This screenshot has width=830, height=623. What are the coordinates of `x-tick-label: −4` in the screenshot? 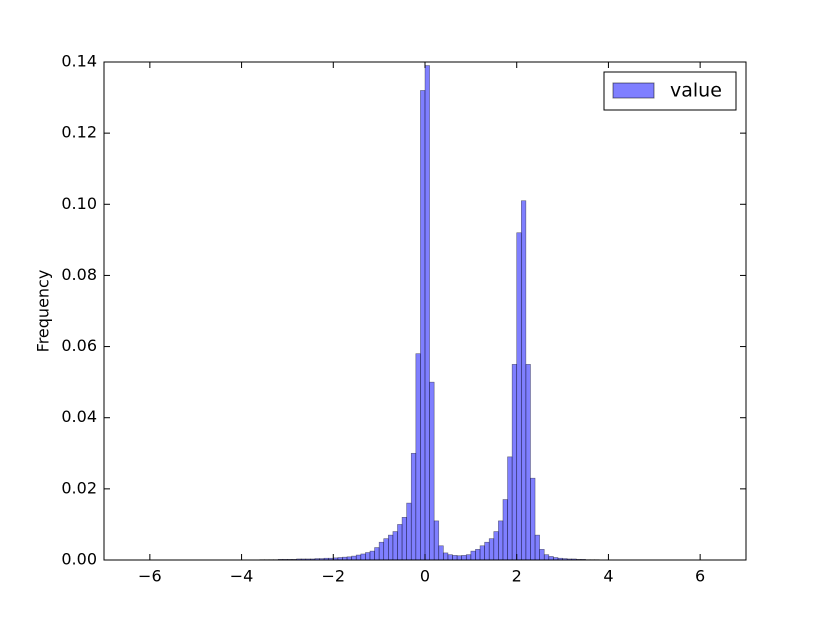 It's located at (242, 576).